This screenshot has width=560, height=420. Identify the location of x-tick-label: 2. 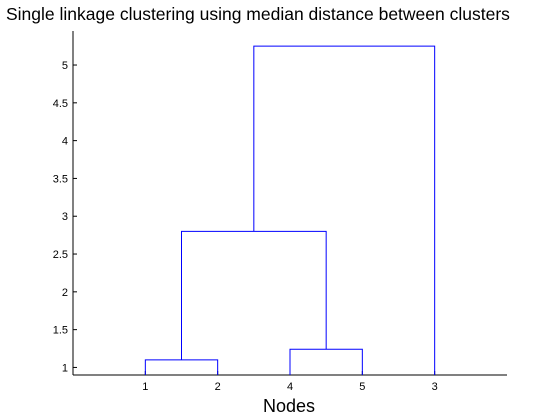
(218, 387).